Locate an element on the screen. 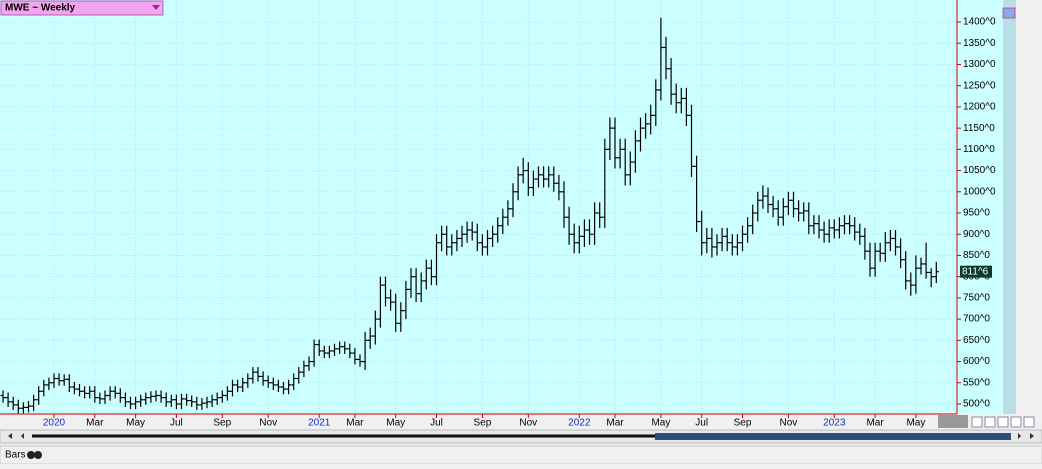 This screenshot has height=469, width=1042. last-price-label: 811^6 is located at coordinates (975, 271).